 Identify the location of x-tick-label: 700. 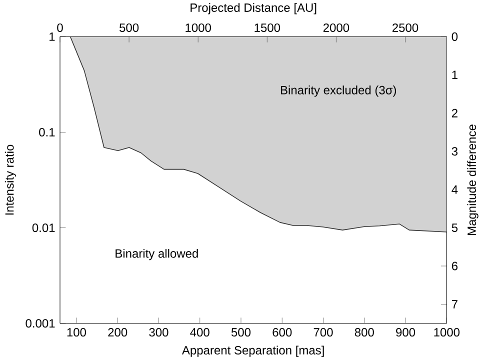
(323, 332).